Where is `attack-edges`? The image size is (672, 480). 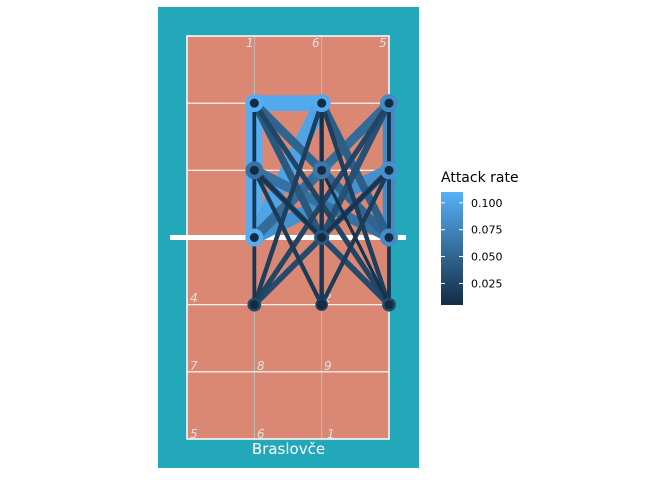 attack-edges is located at coordinates (321, 203).